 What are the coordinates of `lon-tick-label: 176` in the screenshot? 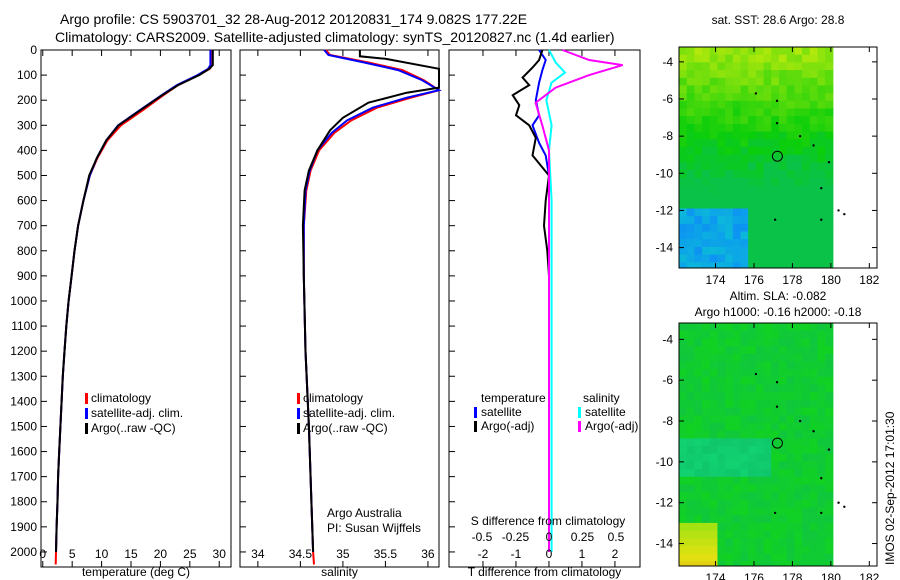 It's located at (754, 575).